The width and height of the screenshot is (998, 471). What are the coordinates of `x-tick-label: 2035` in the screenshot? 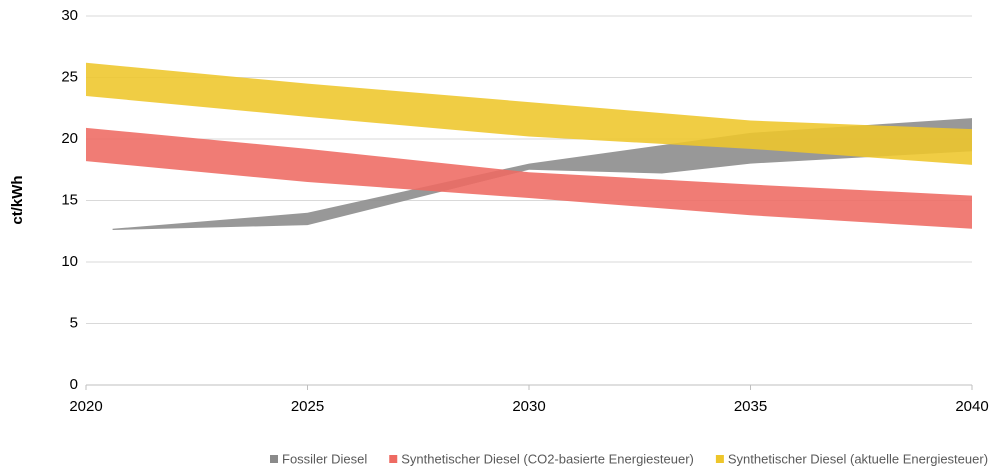 It's located at (750, 406).